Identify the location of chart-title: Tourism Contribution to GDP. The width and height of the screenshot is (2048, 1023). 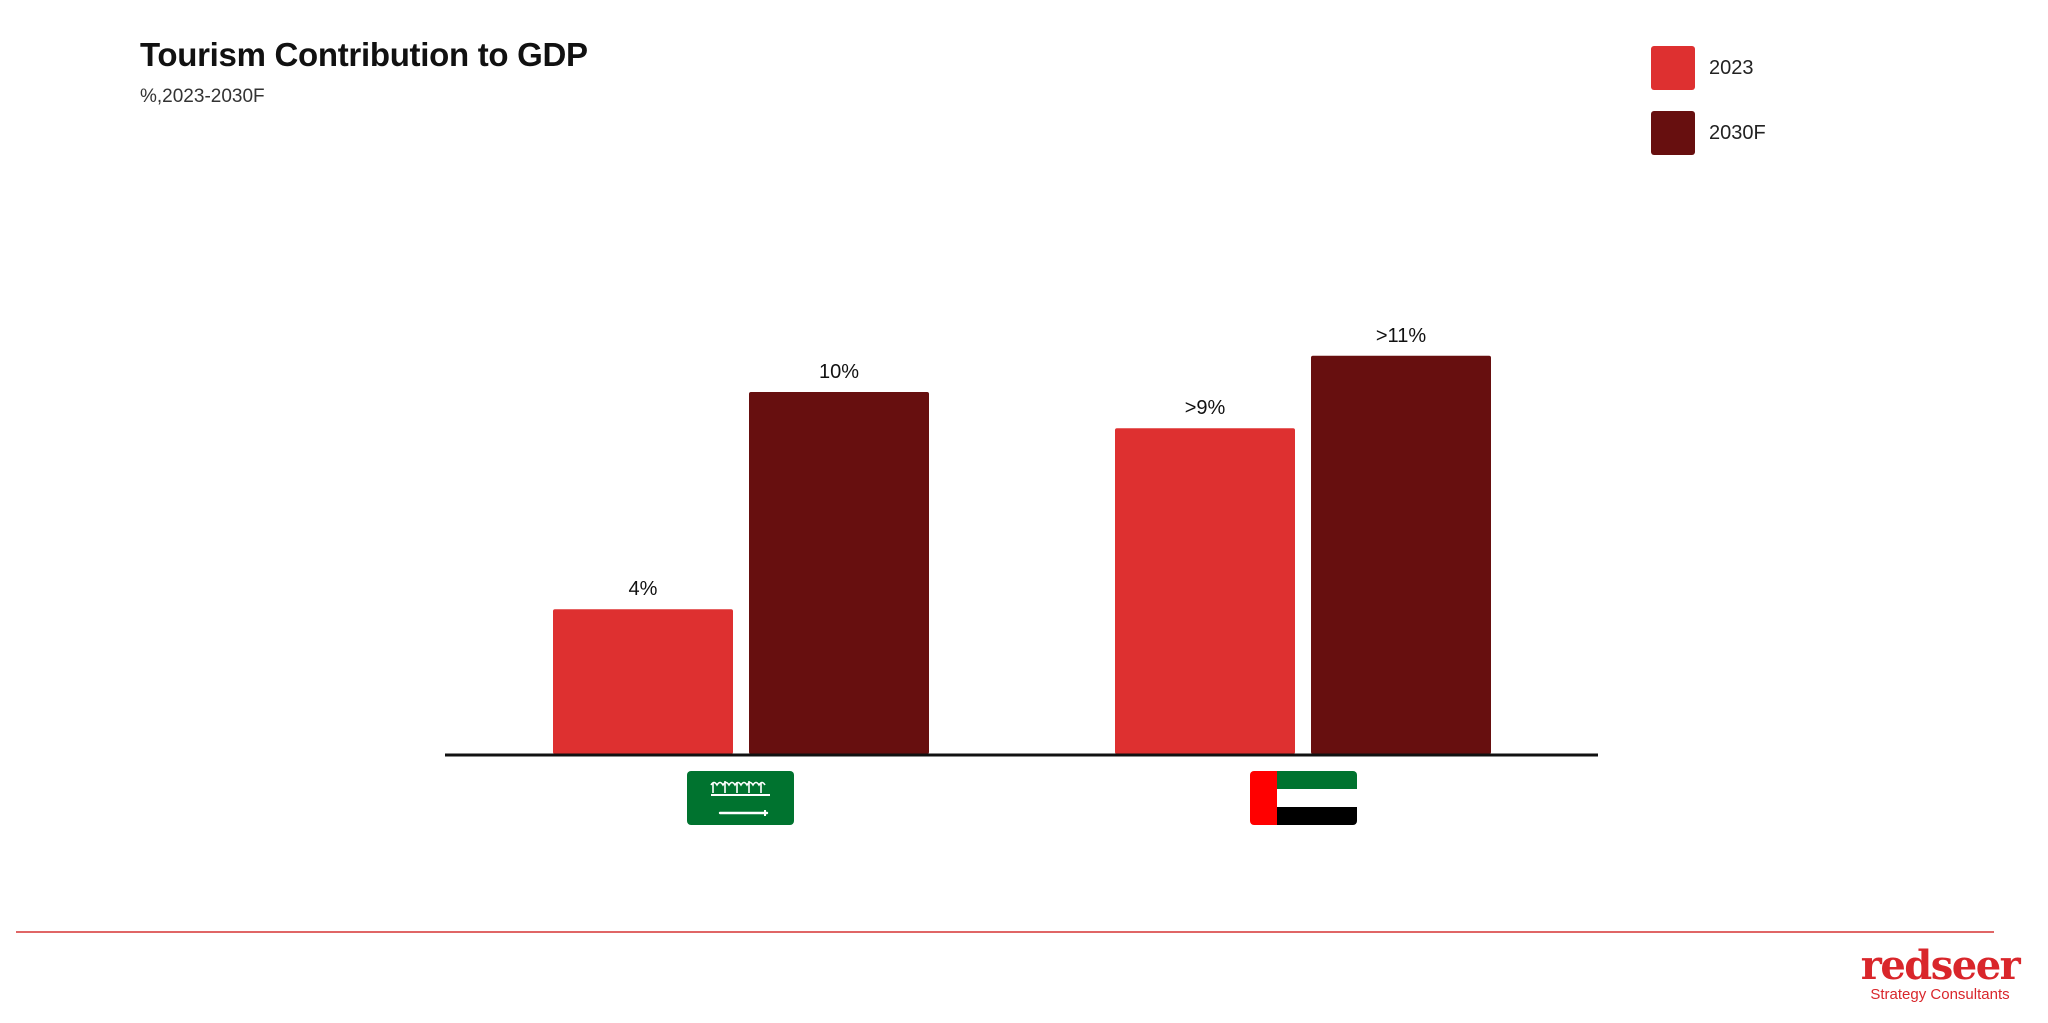
(364, 54).